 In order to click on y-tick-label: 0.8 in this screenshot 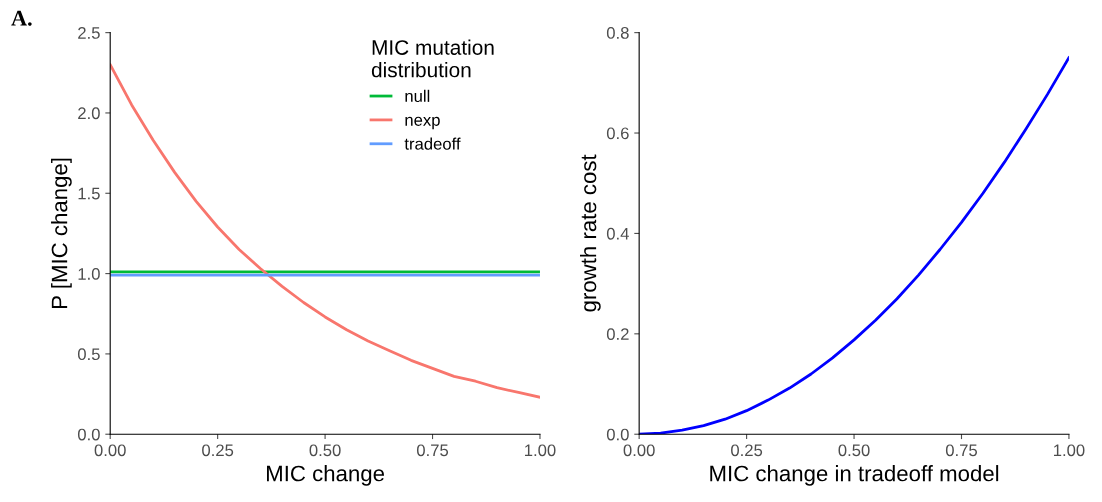, I will do `click(617, 33)`.